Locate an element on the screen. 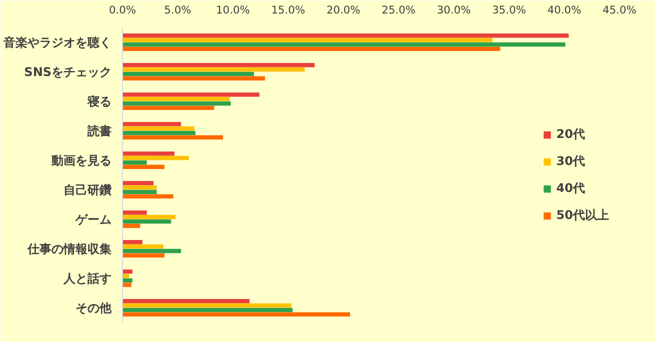 Image resolution: width=655 pixels, height=342 pixels. y-tick-label: 仕事の情報収集 is located at coordinates (69, 249).